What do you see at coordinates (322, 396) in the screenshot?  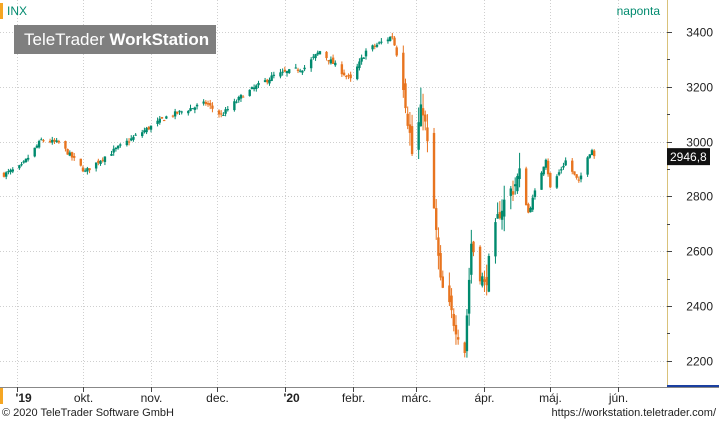 I see `time-axis: '19 okt. nov. dec. '20 febr. márc. ápr. máj. jún.` at bounding box center [322, 396].